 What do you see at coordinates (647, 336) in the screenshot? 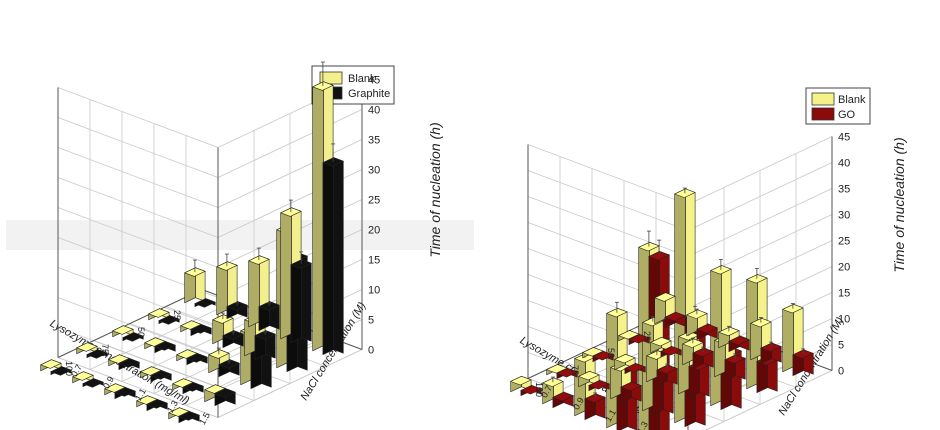
I see `x-tick-label: 25` at bounding box center [647, 336].